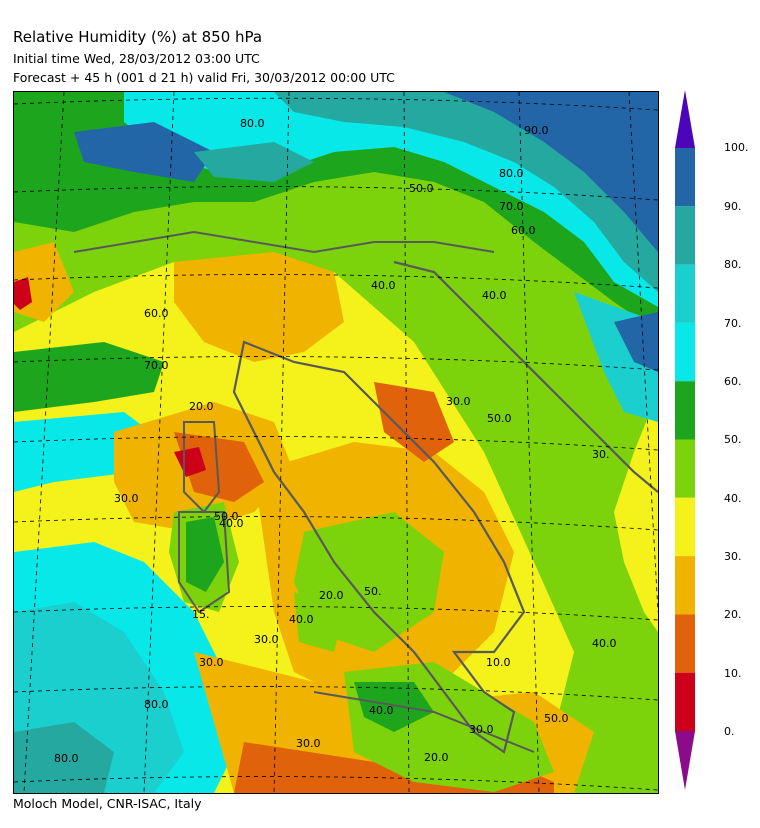 This screenshot has height=828, width=760. What do you see at coordinates (733, 323) in the screenshot?
I see `colorbar-label-70: 70.` at bounding box center [733, 323].